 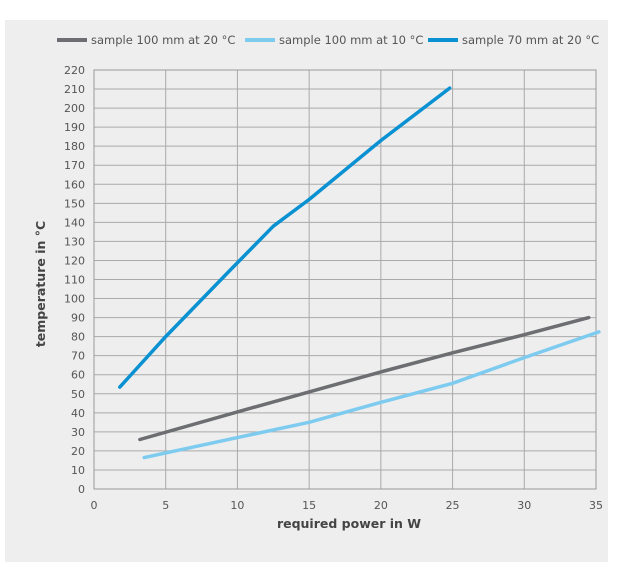 I want to click on y-tick-label: 220, so click(x=74, y=70).